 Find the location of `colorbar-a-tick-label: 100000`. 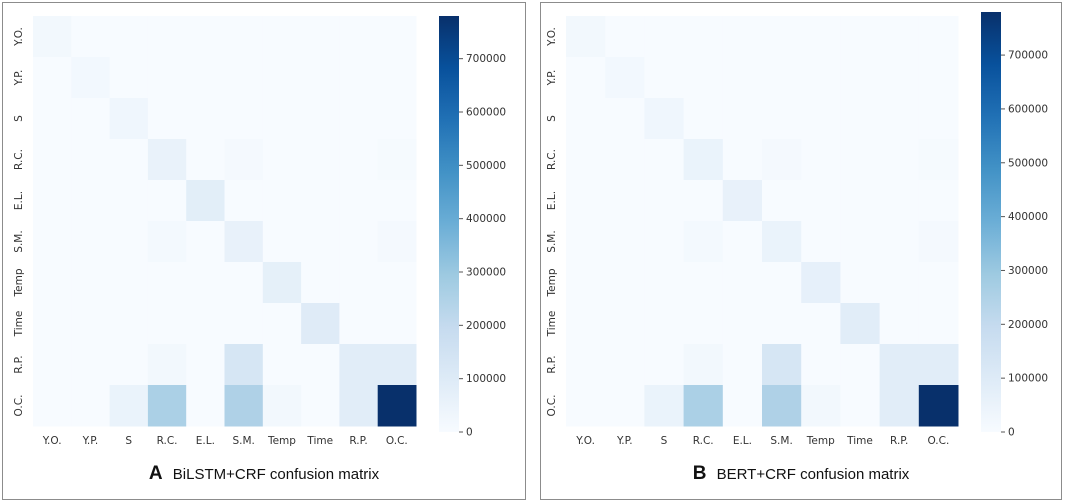

colorbar-a-tick-label: 100000 is located at coordinates (486, 379).